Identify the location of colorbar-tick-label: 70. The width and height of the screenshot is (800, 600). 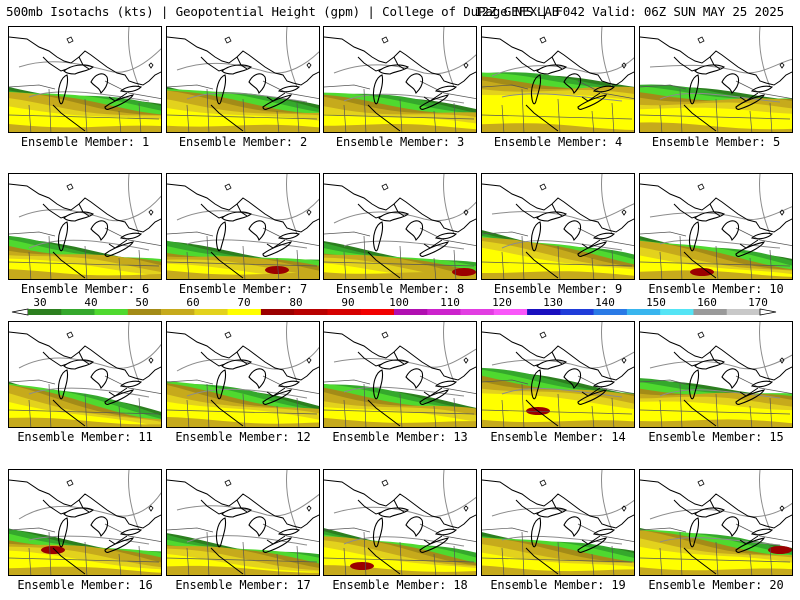
(243, 302).